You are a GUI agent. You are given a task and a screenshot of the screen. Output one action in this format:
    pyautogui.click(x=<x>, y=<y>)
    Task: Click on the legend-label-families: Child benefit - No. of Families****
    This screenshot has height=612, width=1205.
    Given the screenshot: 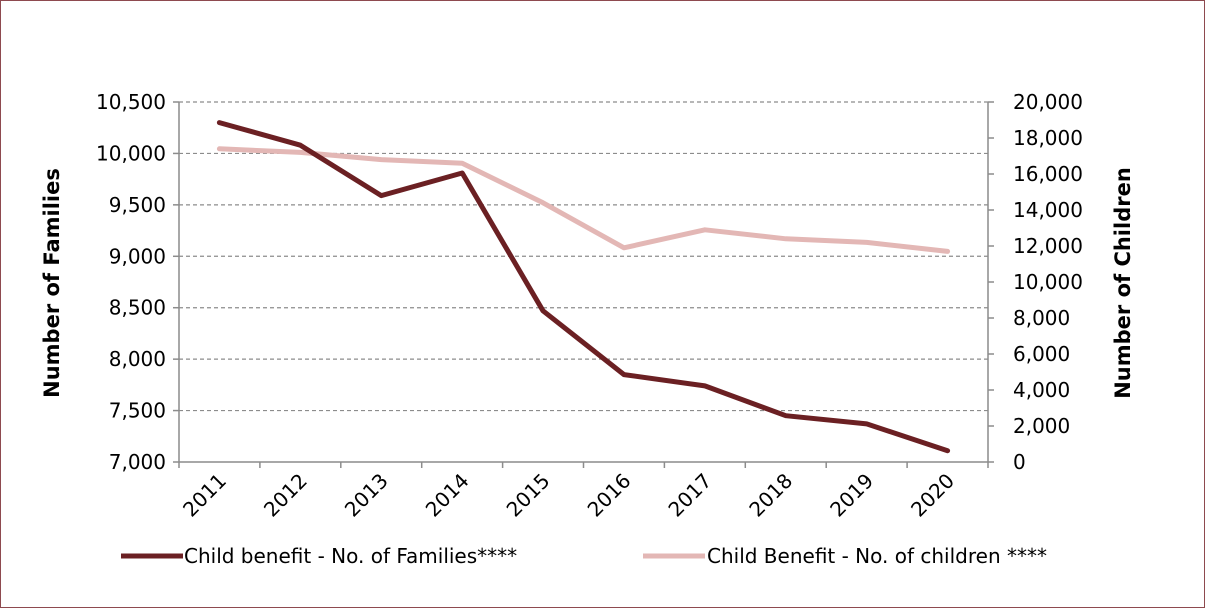 What is the action you would take?
    pyautogui.click(x=350, y=556)
    